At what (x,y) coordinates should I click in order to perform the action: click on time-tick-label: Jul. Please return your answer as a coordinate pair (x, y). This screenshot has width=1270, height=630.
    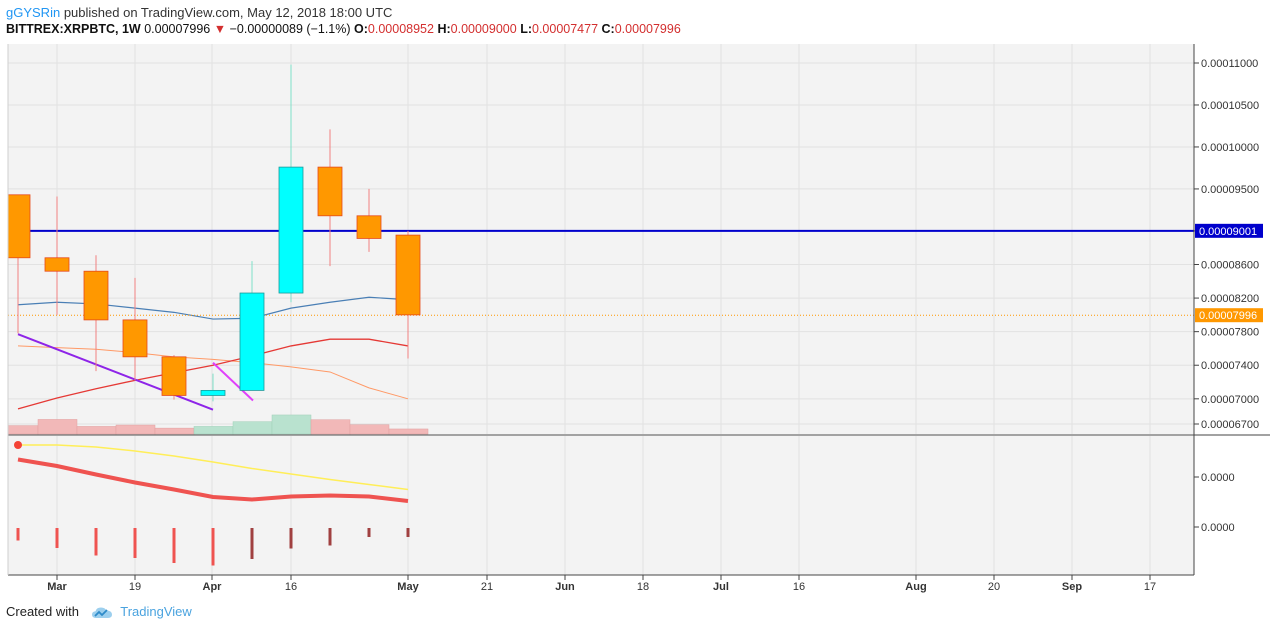
    Looking at the image, I should click on (721, 587).